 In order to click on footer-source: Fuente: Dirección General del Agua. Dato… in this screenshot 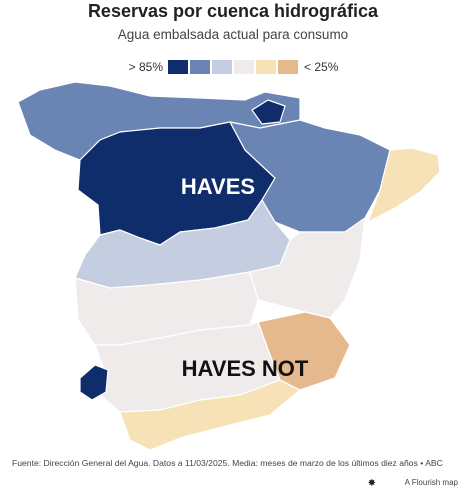, I will do `click(227, 463)`.